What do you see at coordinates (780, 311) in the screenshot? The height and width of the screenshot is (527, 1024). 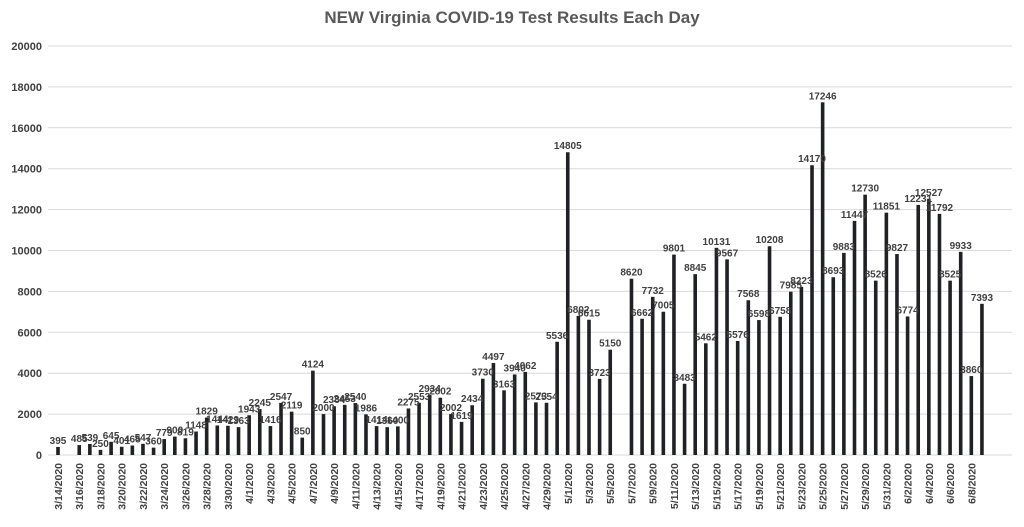 I see `data-label: 6758` at bounding box center [780, 311].